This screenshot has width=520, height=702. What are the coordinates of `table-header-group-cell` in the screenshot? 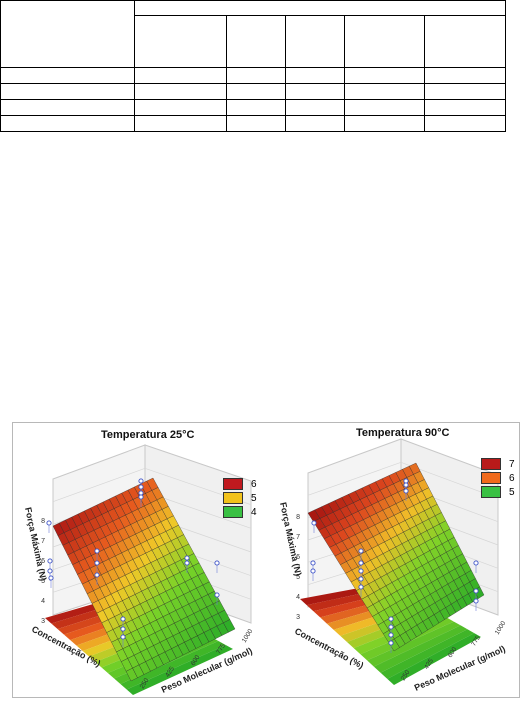 It's located at (320, 8).